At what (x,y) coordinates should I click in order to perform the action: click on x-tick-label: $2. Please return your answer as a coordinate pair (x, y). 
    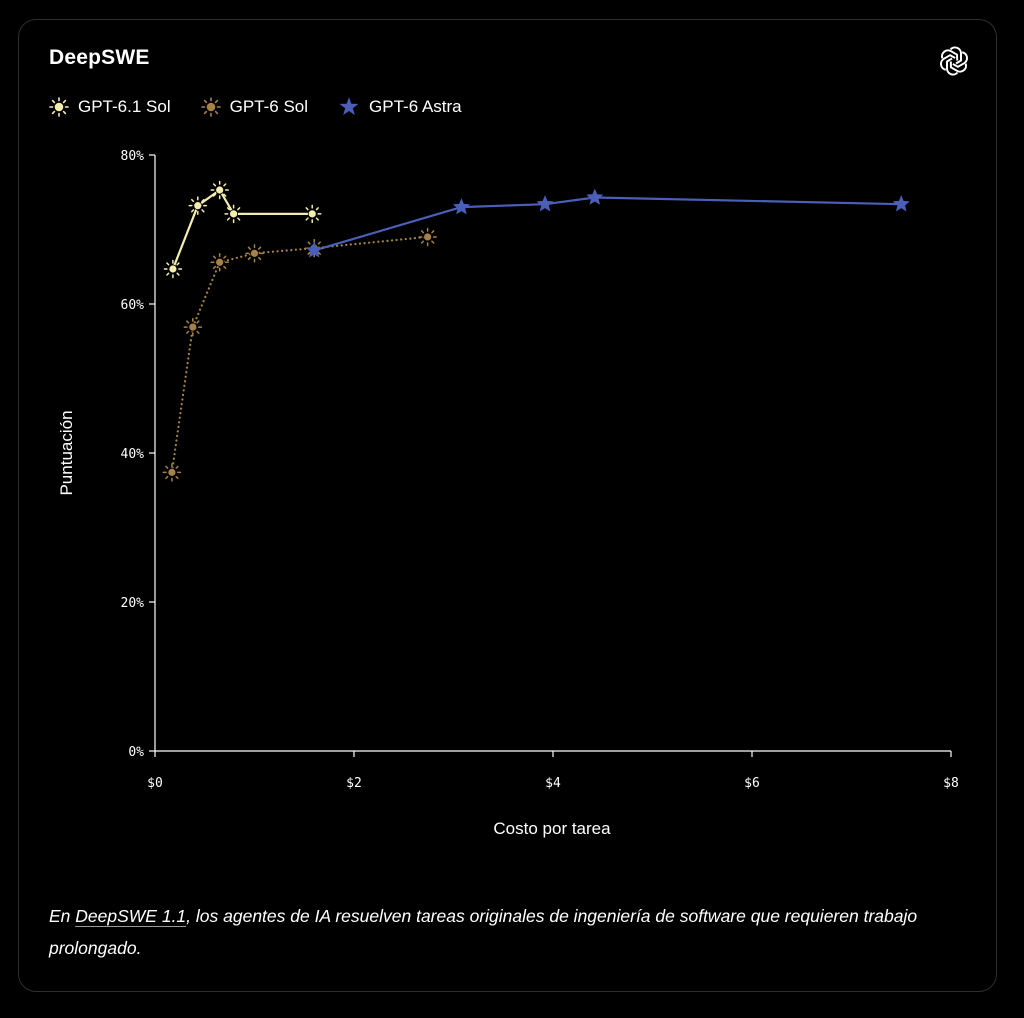
    Looking at the image, I should click on (354, 783).